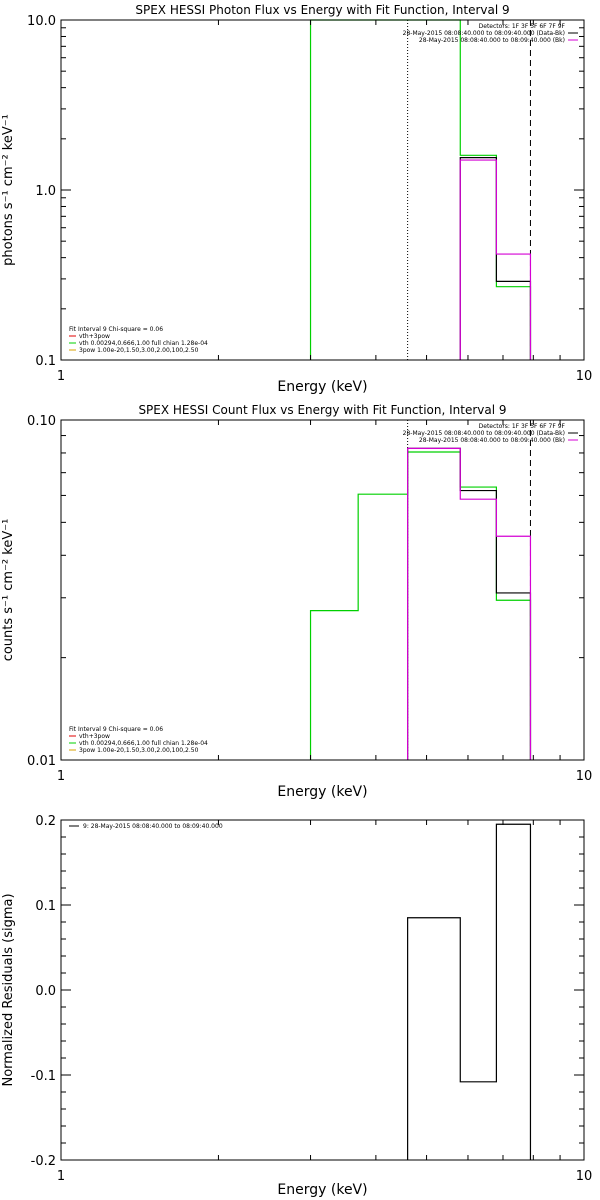 The image size is (600, 1200). What do you see at coordinates (43, 1076) in the screenshot?
I see `y-tick-label: -0.1` at bounding box center [43, 1076].